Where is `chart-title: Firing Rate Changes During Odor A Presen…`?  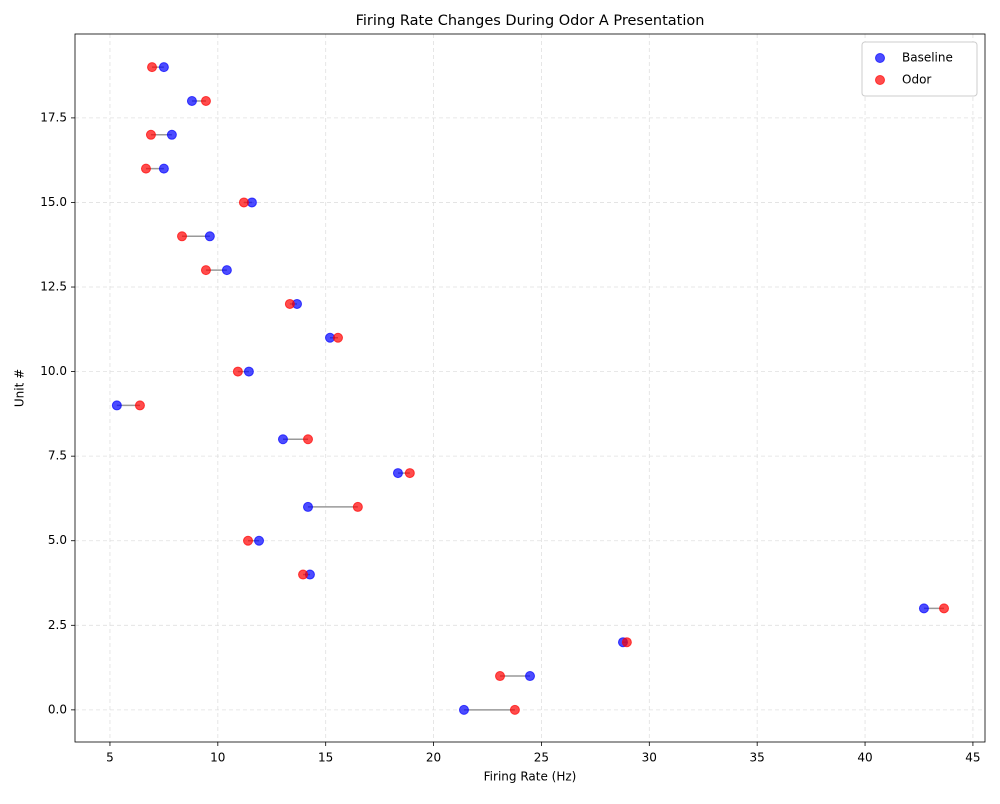
chart-title: Firing Rate Changes During Odor A Presen… is located at coordinates (530, 21).